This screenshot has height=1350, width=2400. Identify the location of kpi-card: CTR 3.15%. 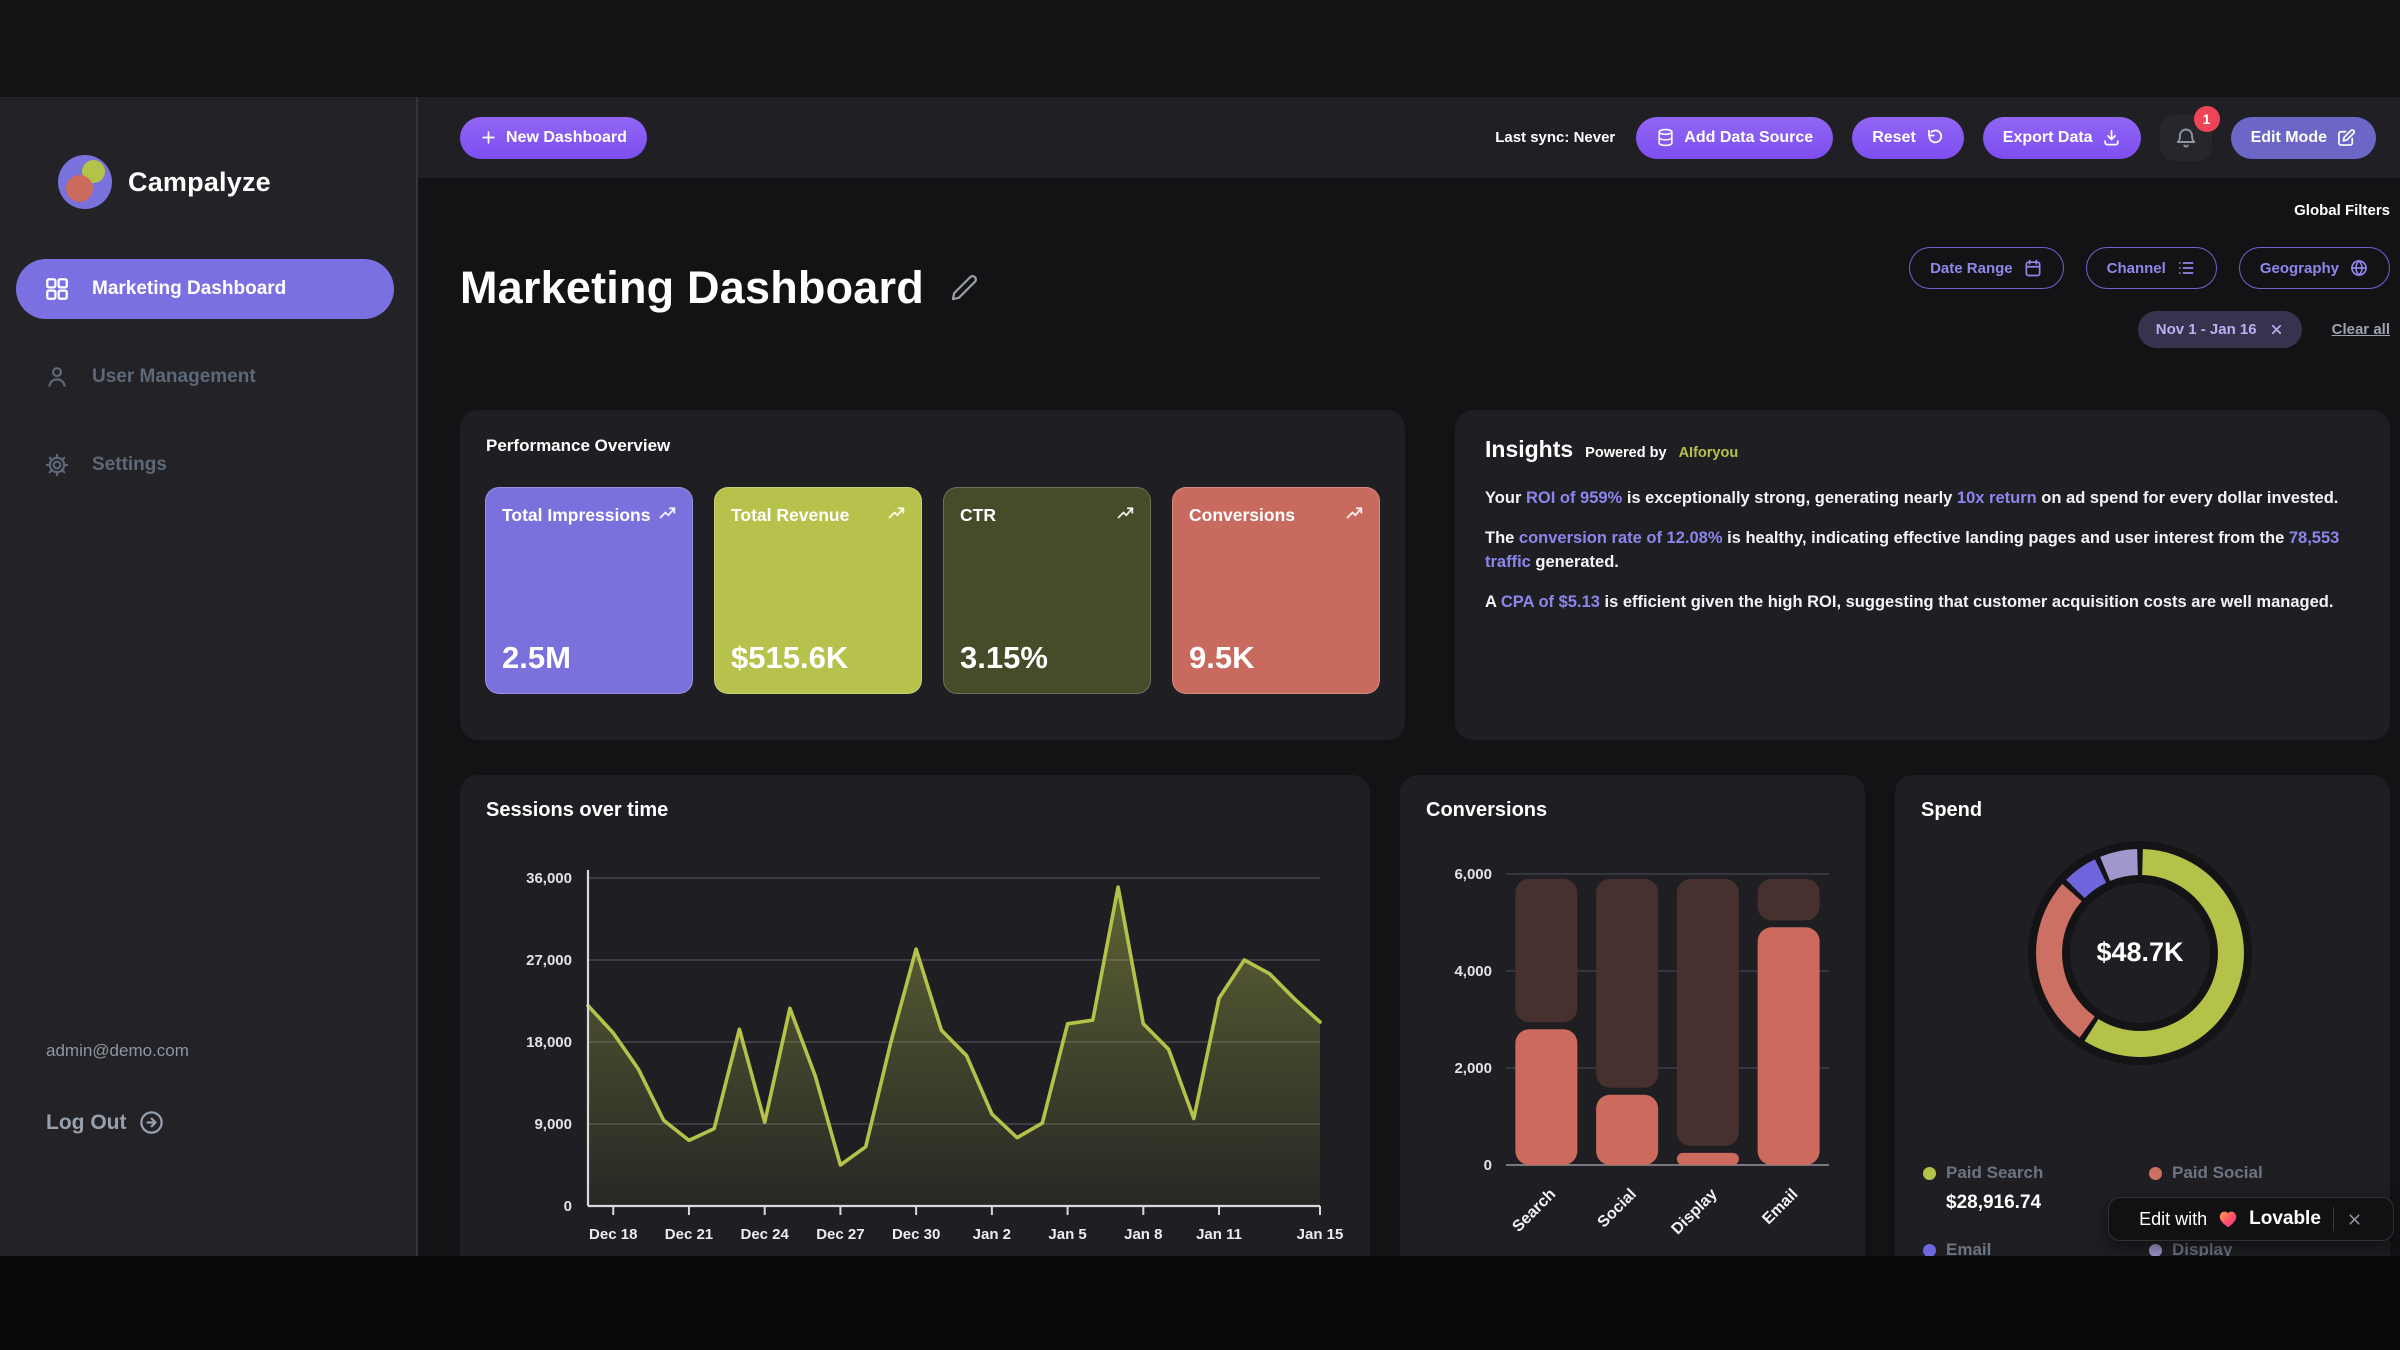
(1047, 590).